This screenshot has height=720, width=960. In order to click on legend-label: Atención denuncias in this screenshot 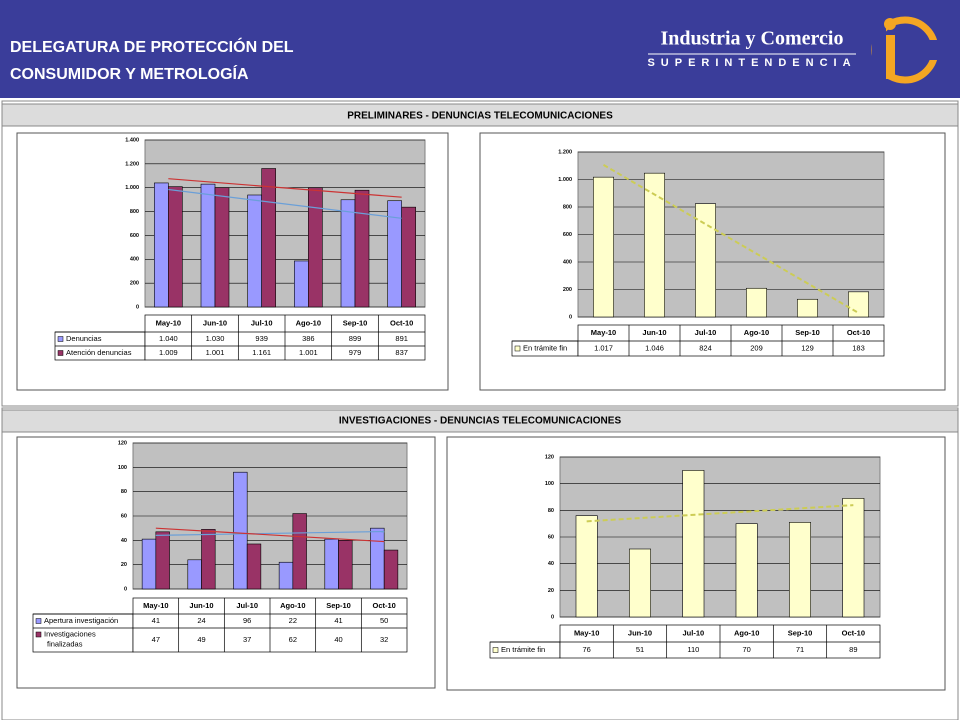, I will do `click(99, 352)`.